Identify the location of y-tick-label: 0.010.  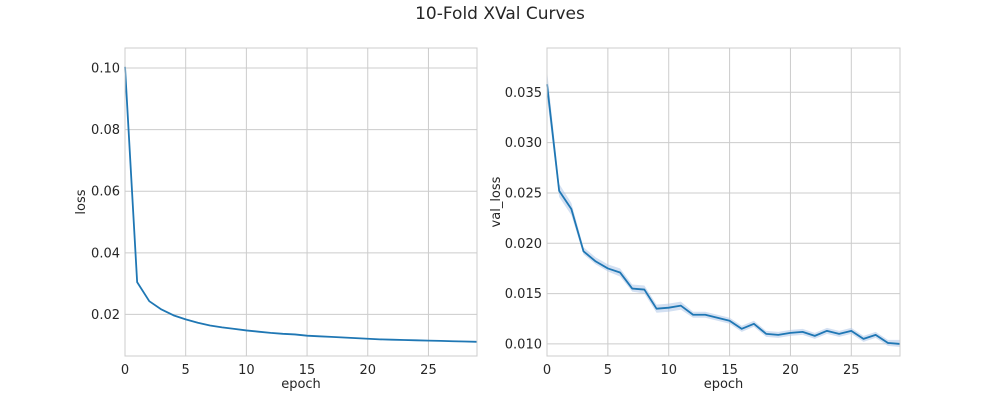
(523, 344).